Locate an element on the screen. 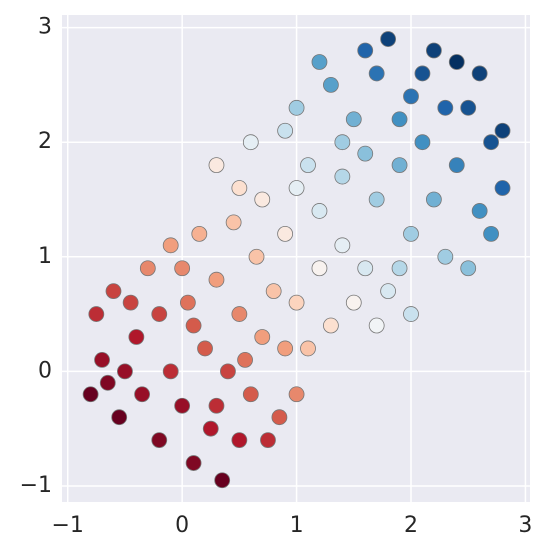 Image resolution: width=550 pixels, height=559 pixels. y-tick-label: 2 is located at coordinates (45, 141).